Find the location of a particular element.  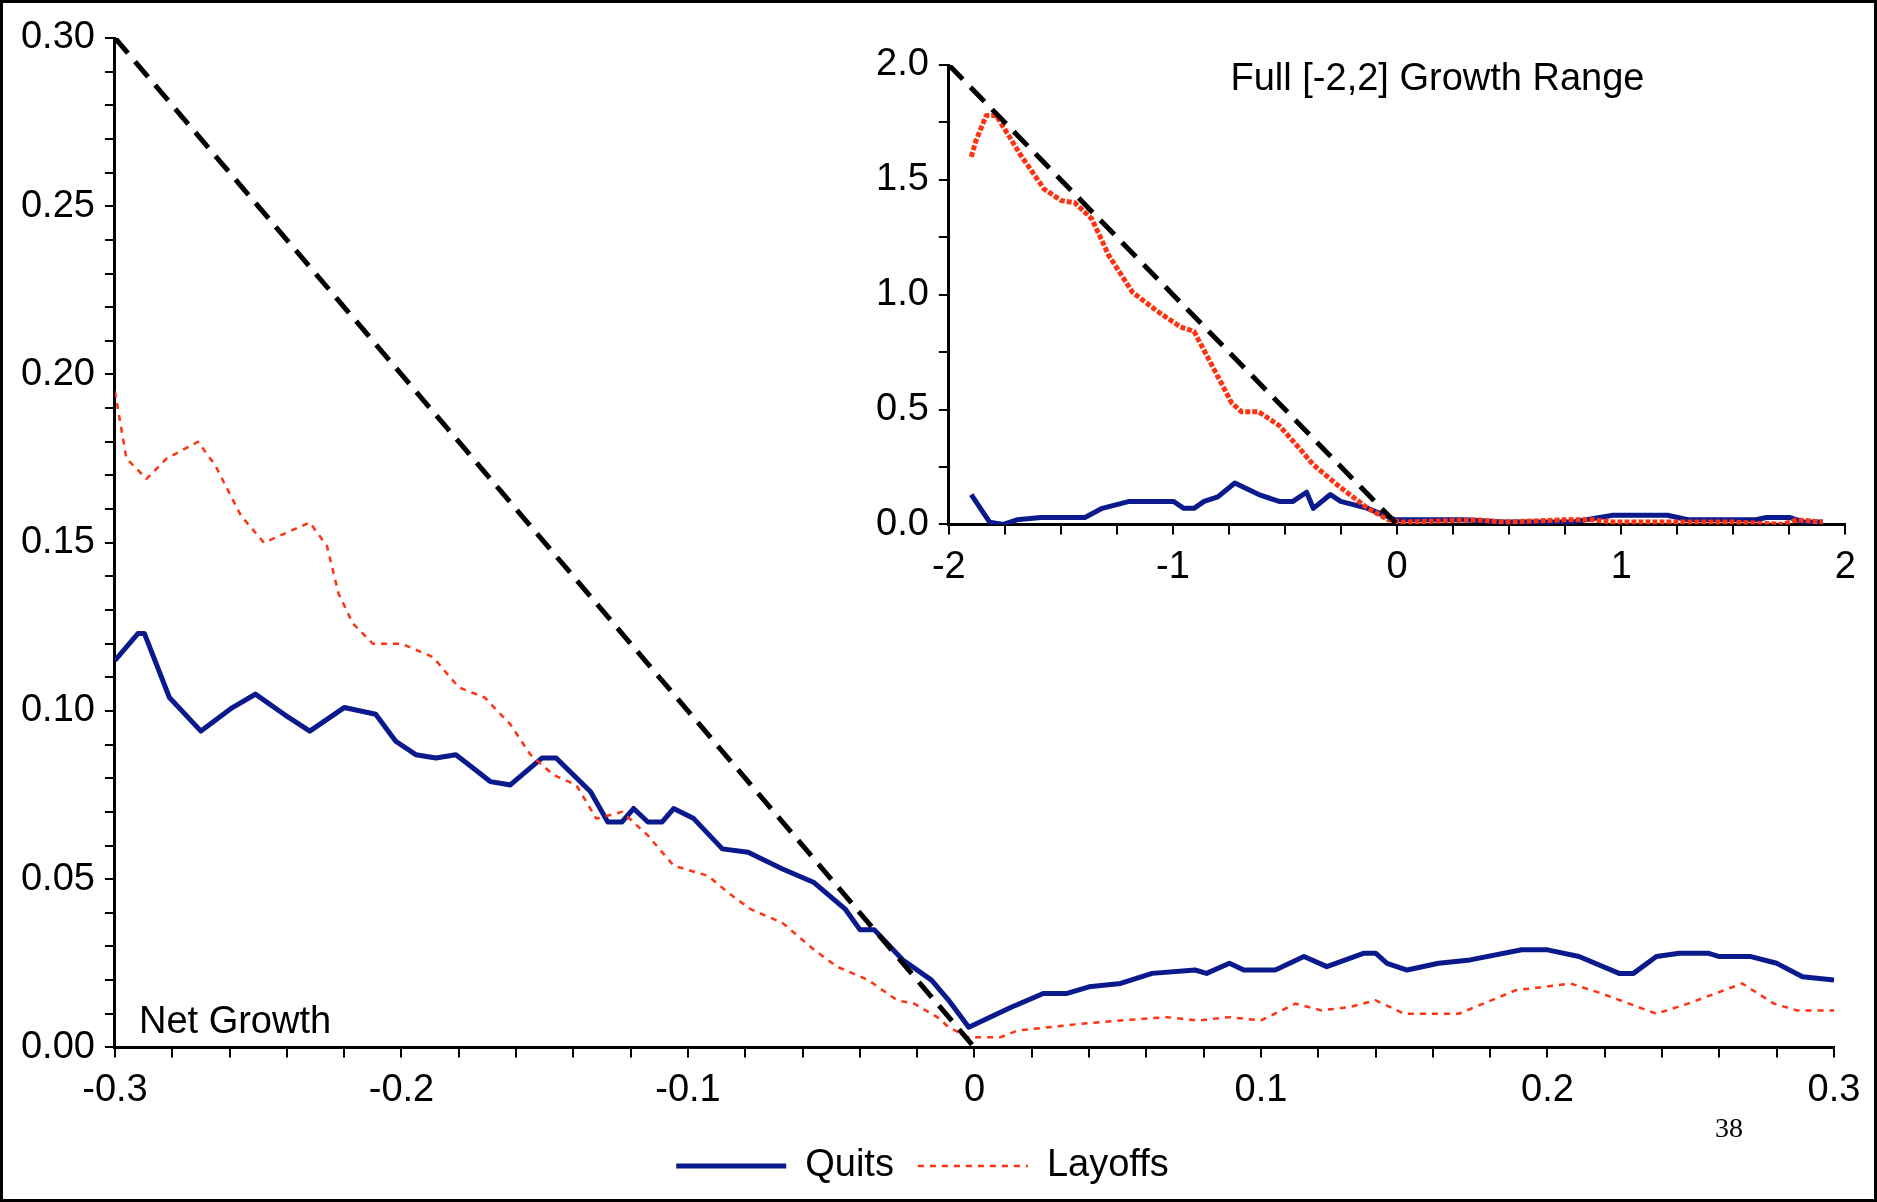

x-tick-label: 1 is located at coordinates (1621, 564).